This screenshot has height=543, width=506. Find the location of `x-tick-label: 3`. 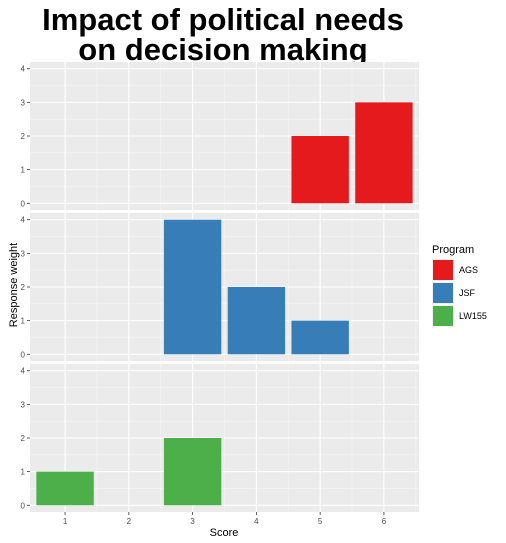

x-tick-label: 3 is located at coordinates (192, 521).